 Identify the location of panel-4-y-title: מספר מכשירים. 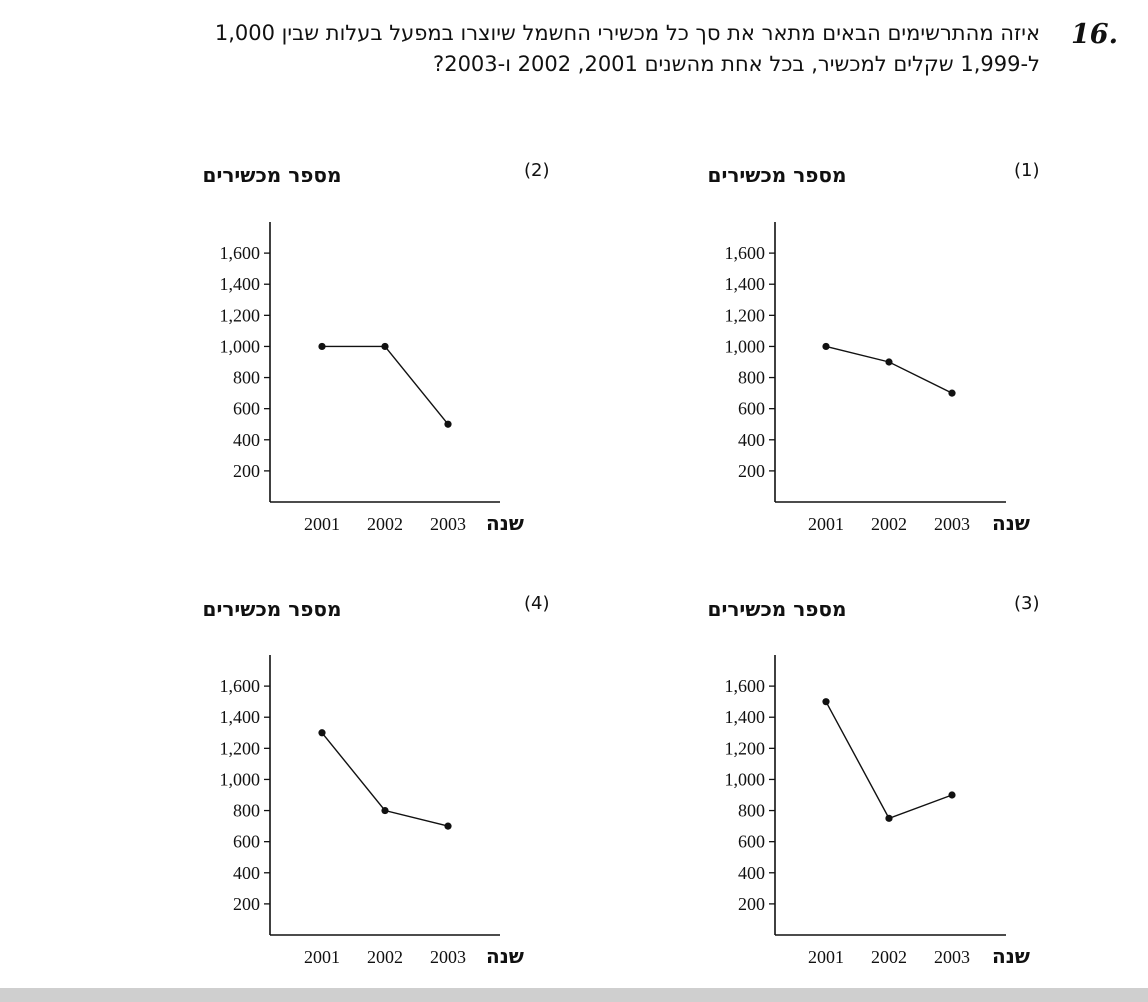
(272, 609).